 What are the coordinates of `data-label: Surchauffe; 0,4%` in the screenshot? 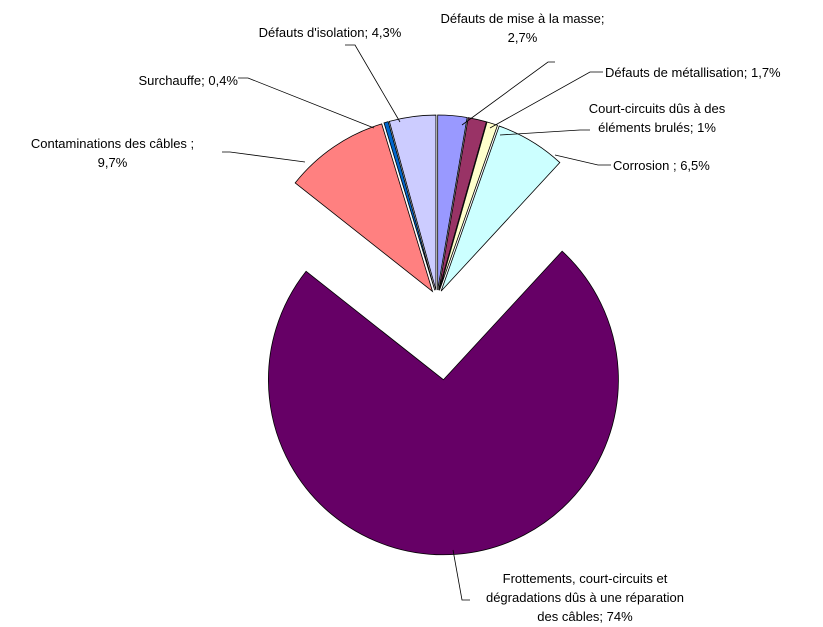 It's located at (174, 80).